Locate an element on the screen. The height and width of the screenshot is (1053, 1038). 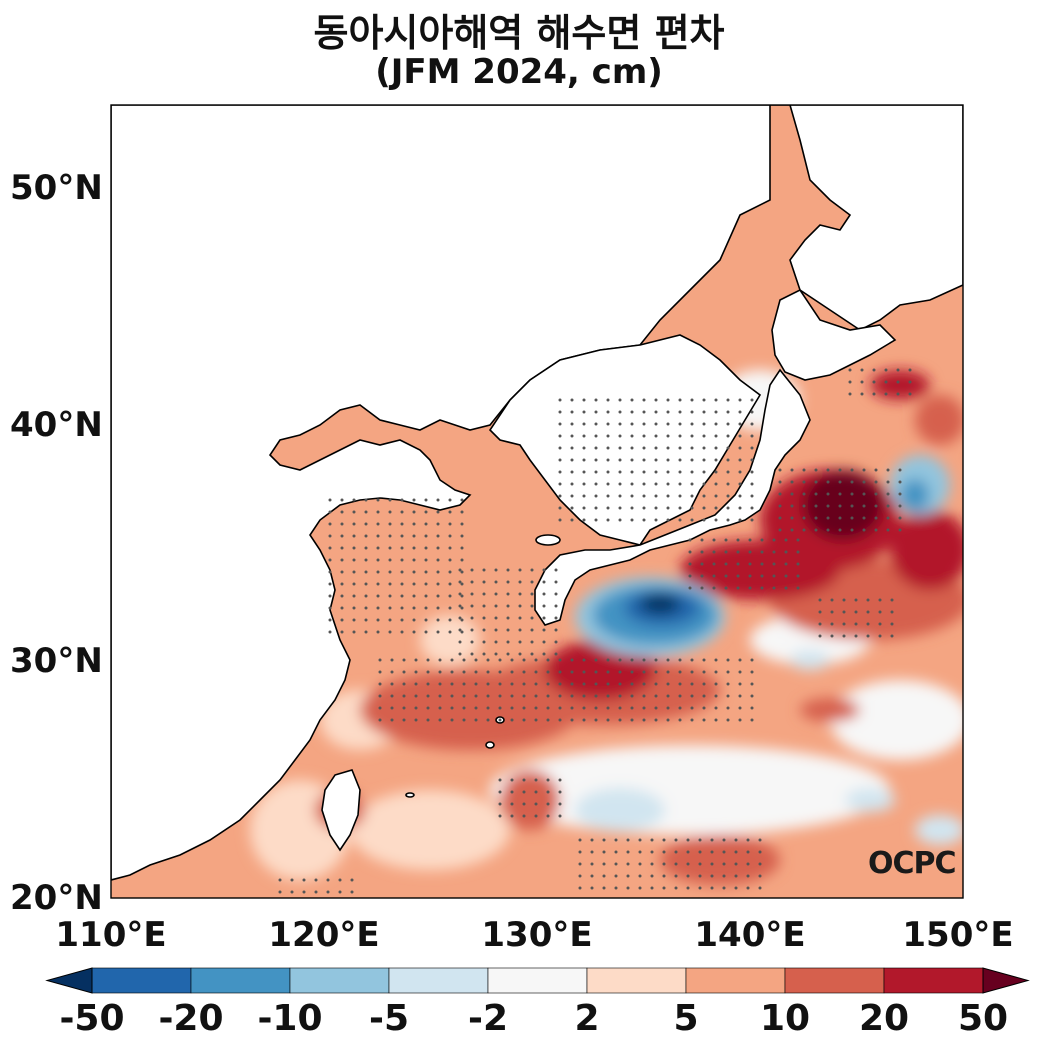
taiwan-coast is located at coordinates (341, 810).